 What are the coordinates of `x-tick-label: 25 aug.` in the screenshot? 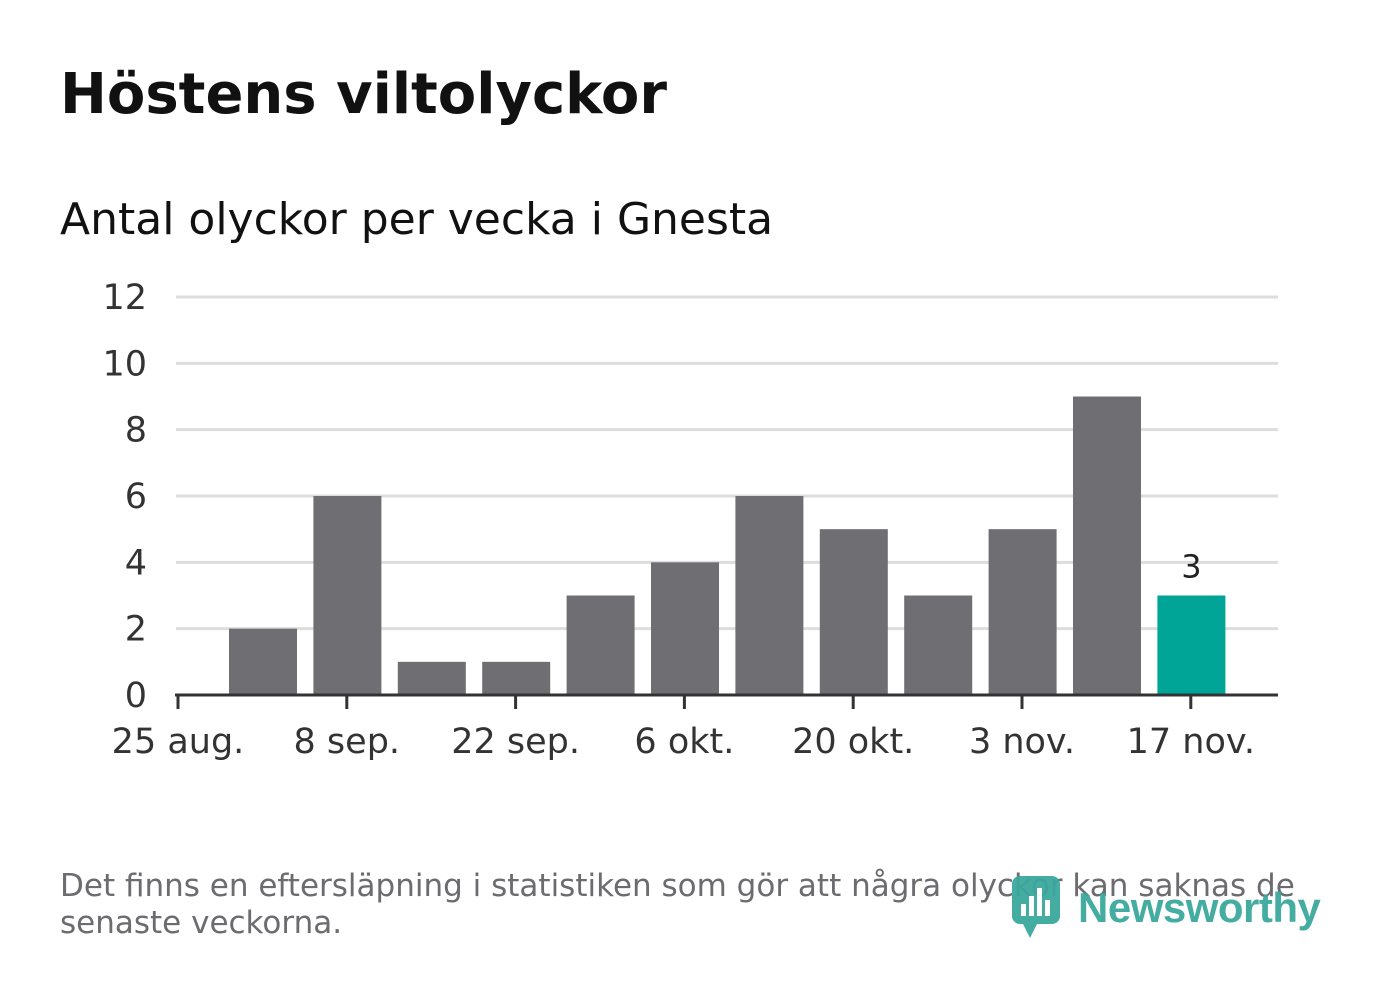 It's located at (178, 742).